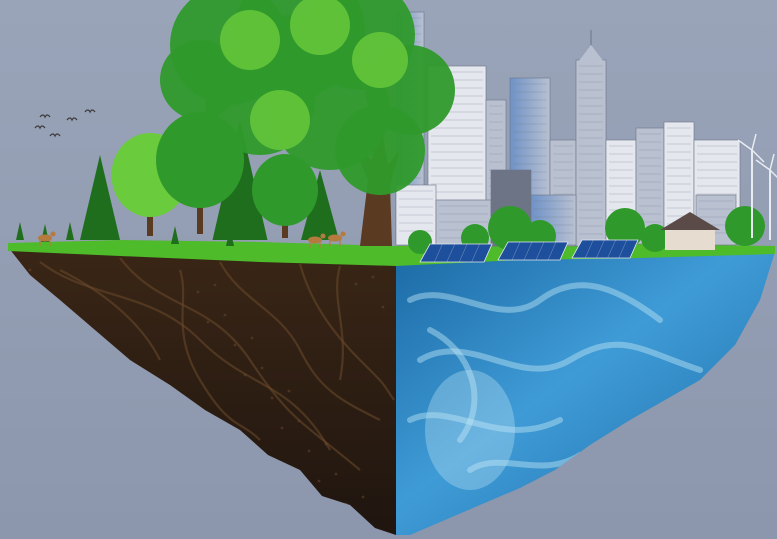 The height and width of the screenshot is (539, 777). What do you see at coordinates (690, 239) in the screenshot?
I see `house-wall` at bounding box center [690, 239].